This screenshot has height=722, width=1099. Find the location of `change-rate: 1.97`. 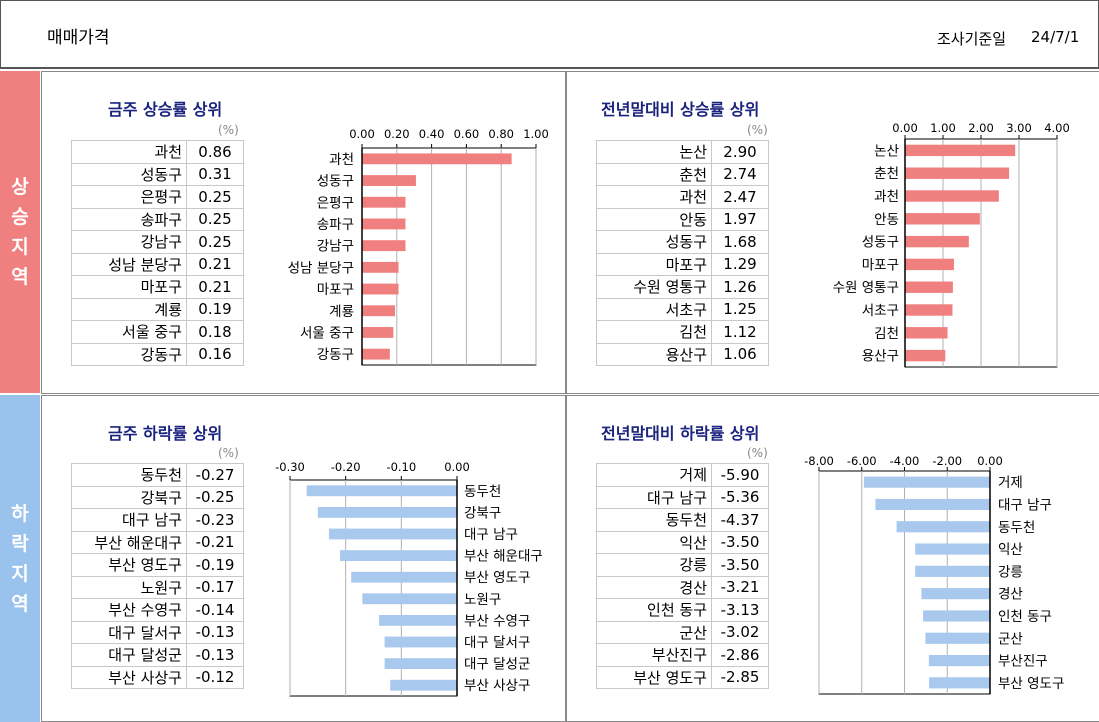

change-rate: 1.97 is located at coordinates (740, 219).